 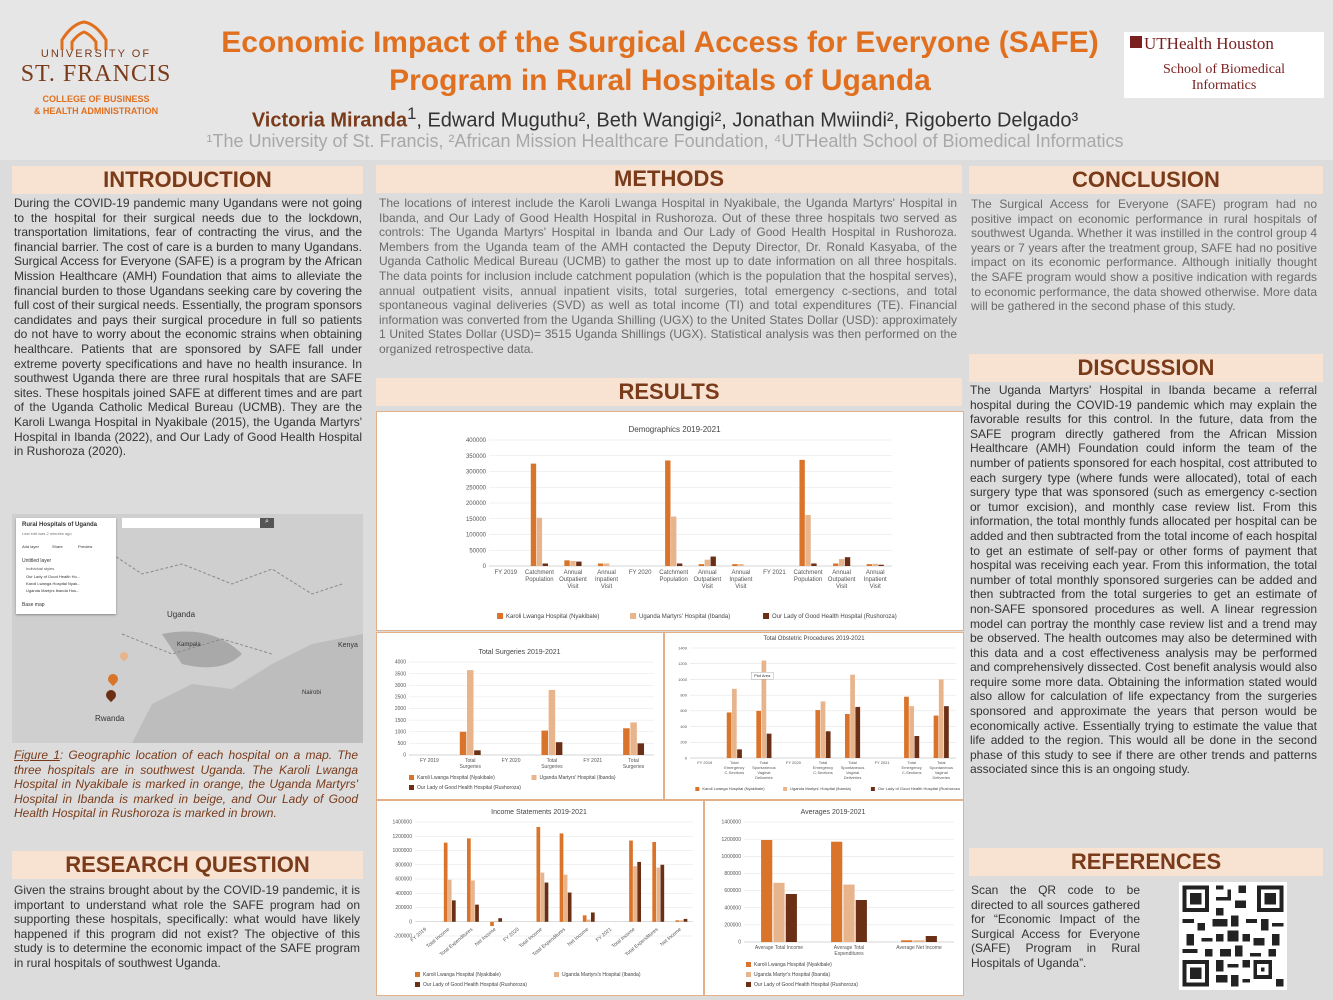 I want to click on y-tick-label: 800, so click(x=683, y=694).